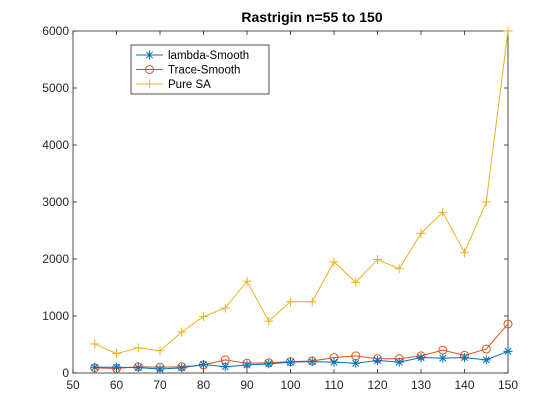  I want to click on x-tick-label: 150, so click(508, 385).